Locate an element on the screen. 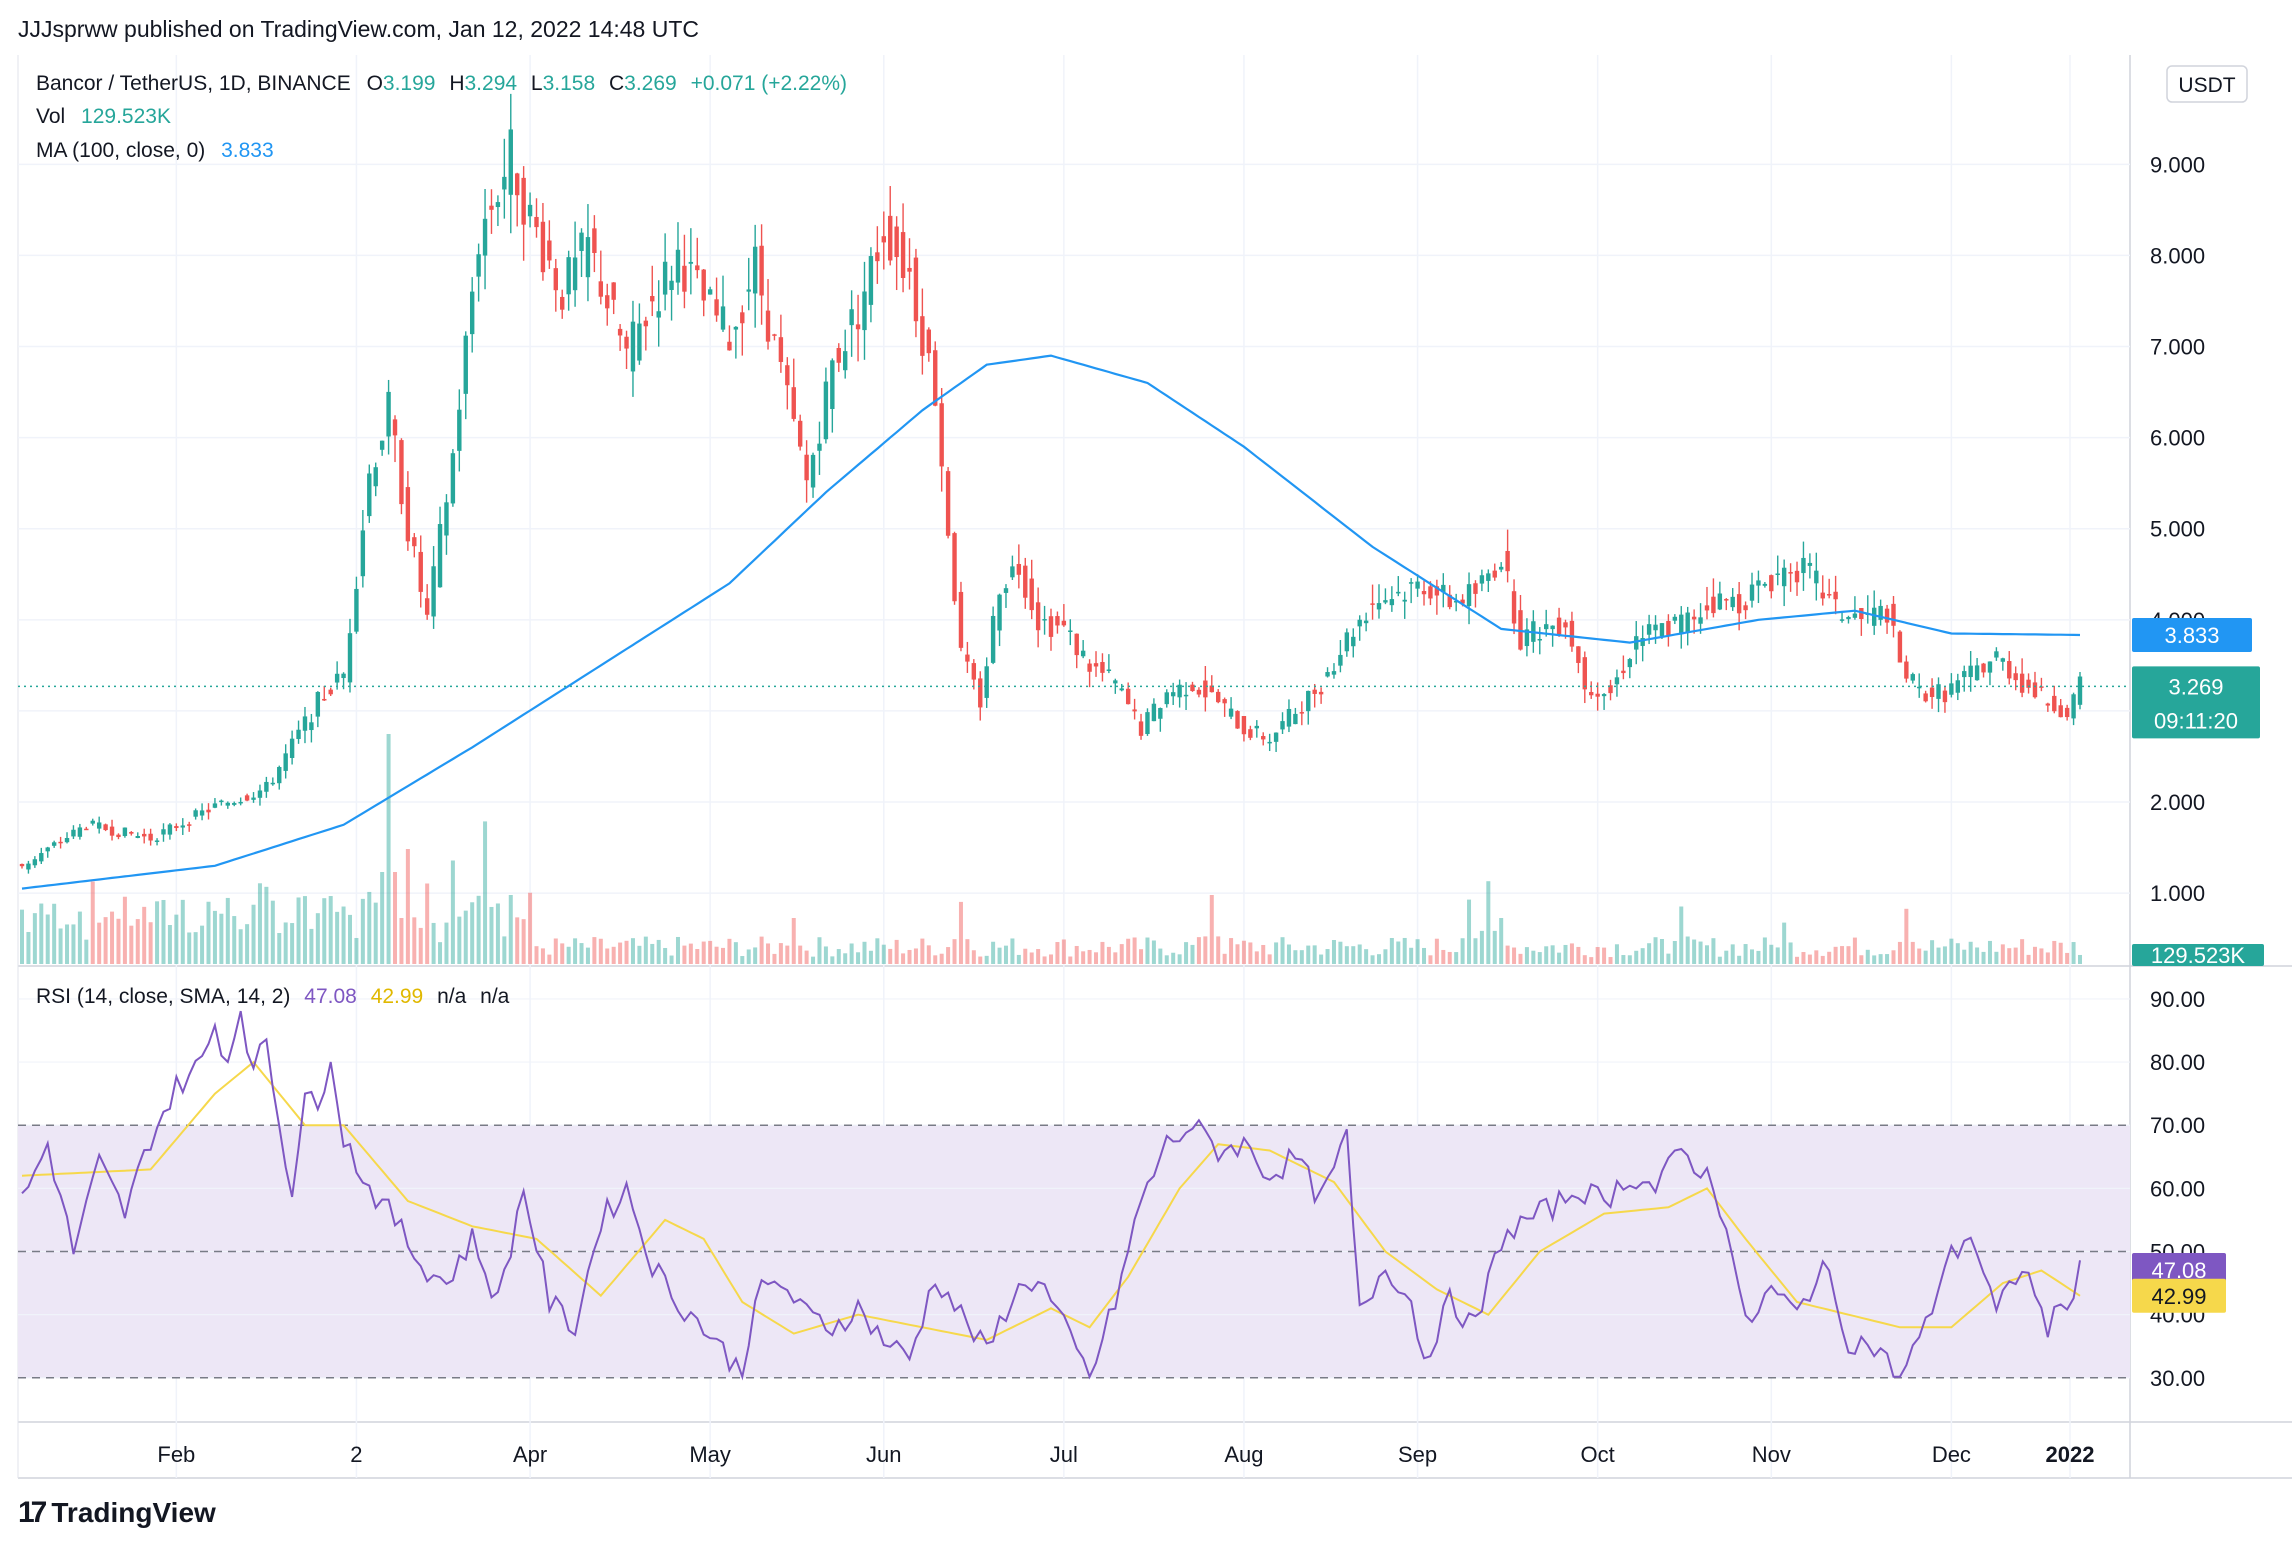 The height and width of the screenshot is (1551, 2292). rsi-tick-label: 70.00 is located at coordinates (2177, 1125).